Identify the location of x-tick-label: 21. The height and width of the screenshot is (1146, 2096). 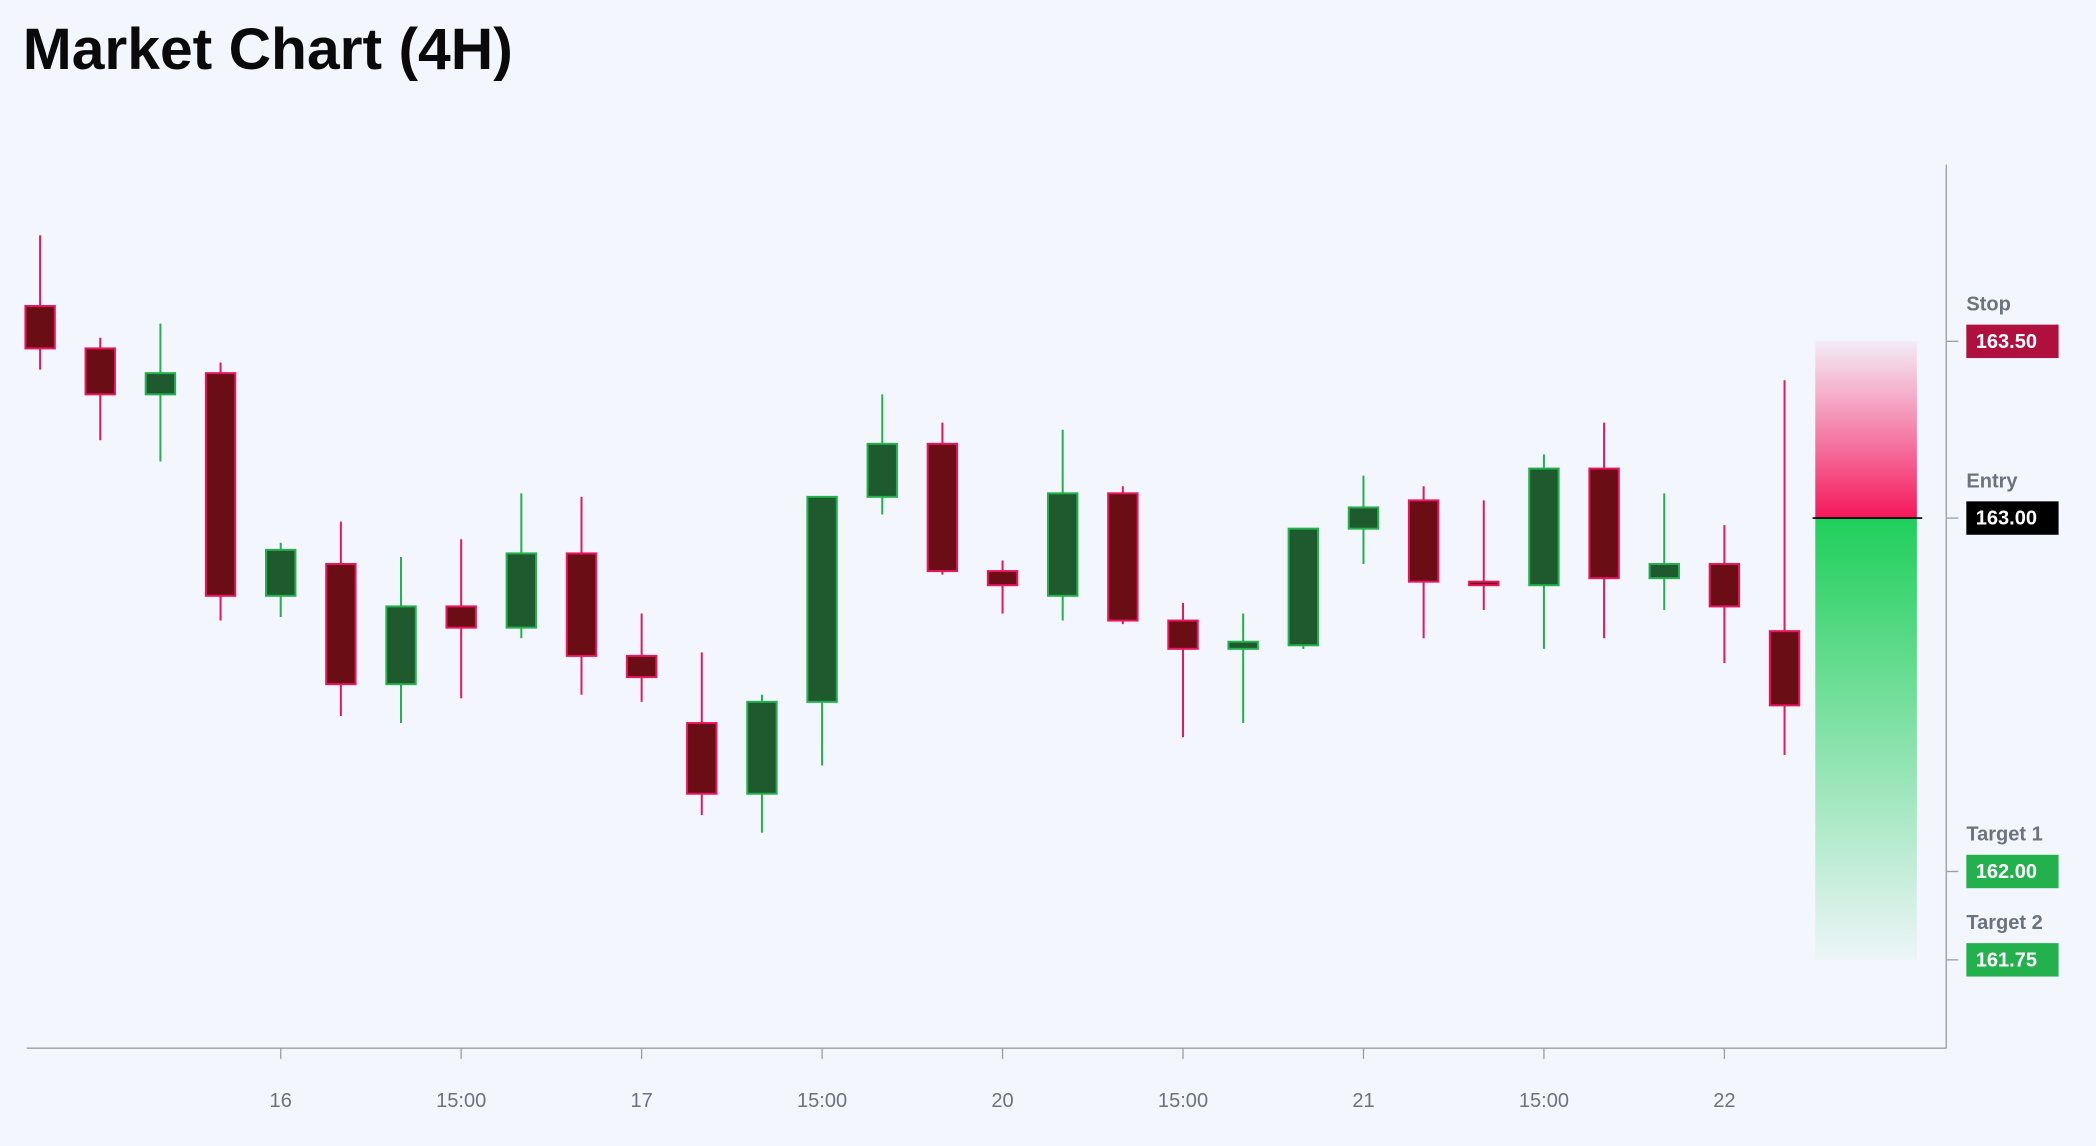
(1363, 1101).